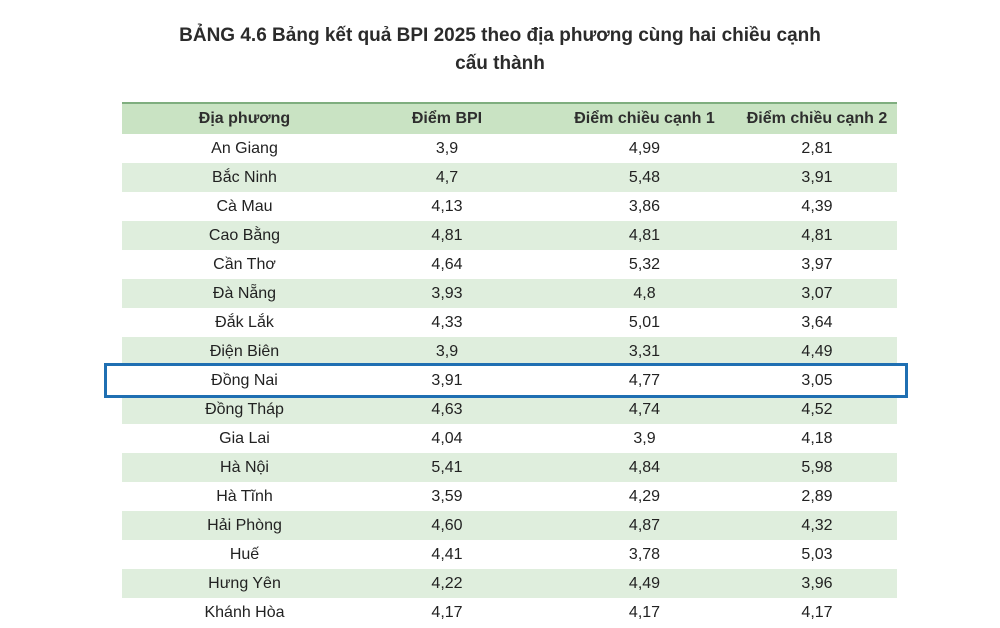 The width and height of the screenshot is (1000, 628). What do you see at coordinates (644, 380) in the screenshot?
I see `cell-dimension-1-score: 4,77` at bounding box center [644, 380].